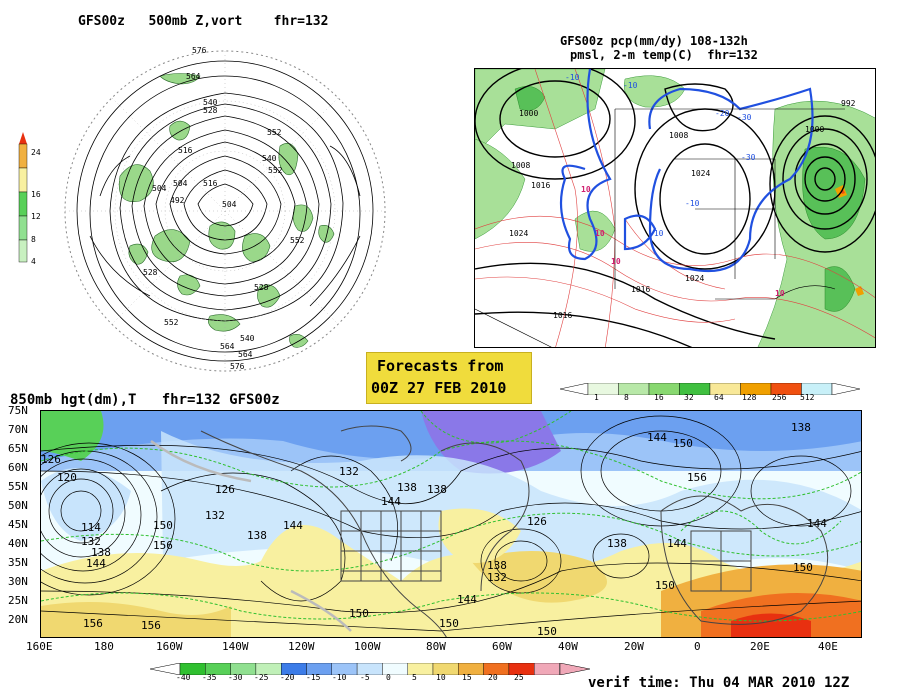 This screenshot has height=700, width=900. What do you see at coordinates (815, 129) in the screenshot?
I see `conus-isobar-label: 1000` at bounding box center [815, 129].